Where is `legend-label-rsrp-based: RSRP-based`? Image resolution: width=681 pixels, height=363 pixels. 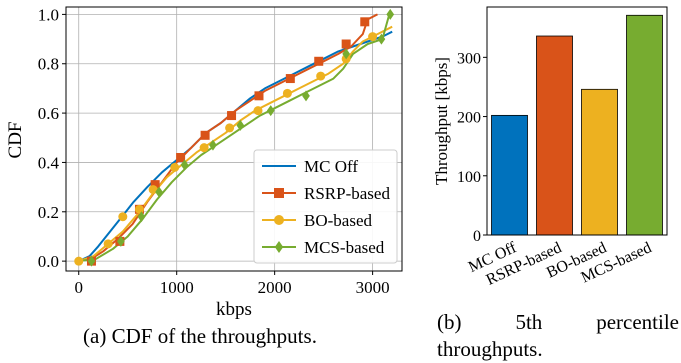
legend-label-rsrp-based: RSRP-based is located at coordinates (347, 193).